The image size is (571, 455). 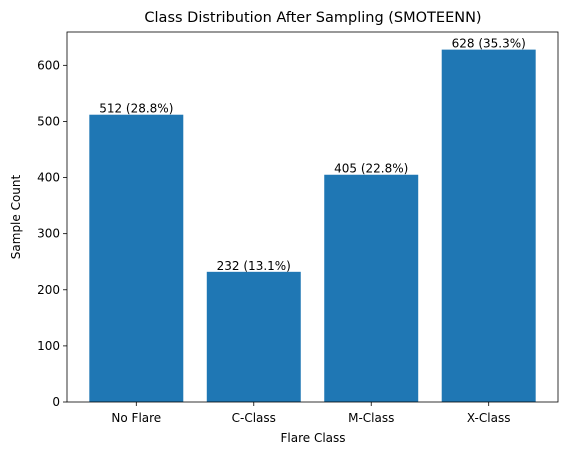 What do you see at coordinates (56, 402) in the screenshot?
I see `y-tick-label: 0` at bounding box center [56, 402].